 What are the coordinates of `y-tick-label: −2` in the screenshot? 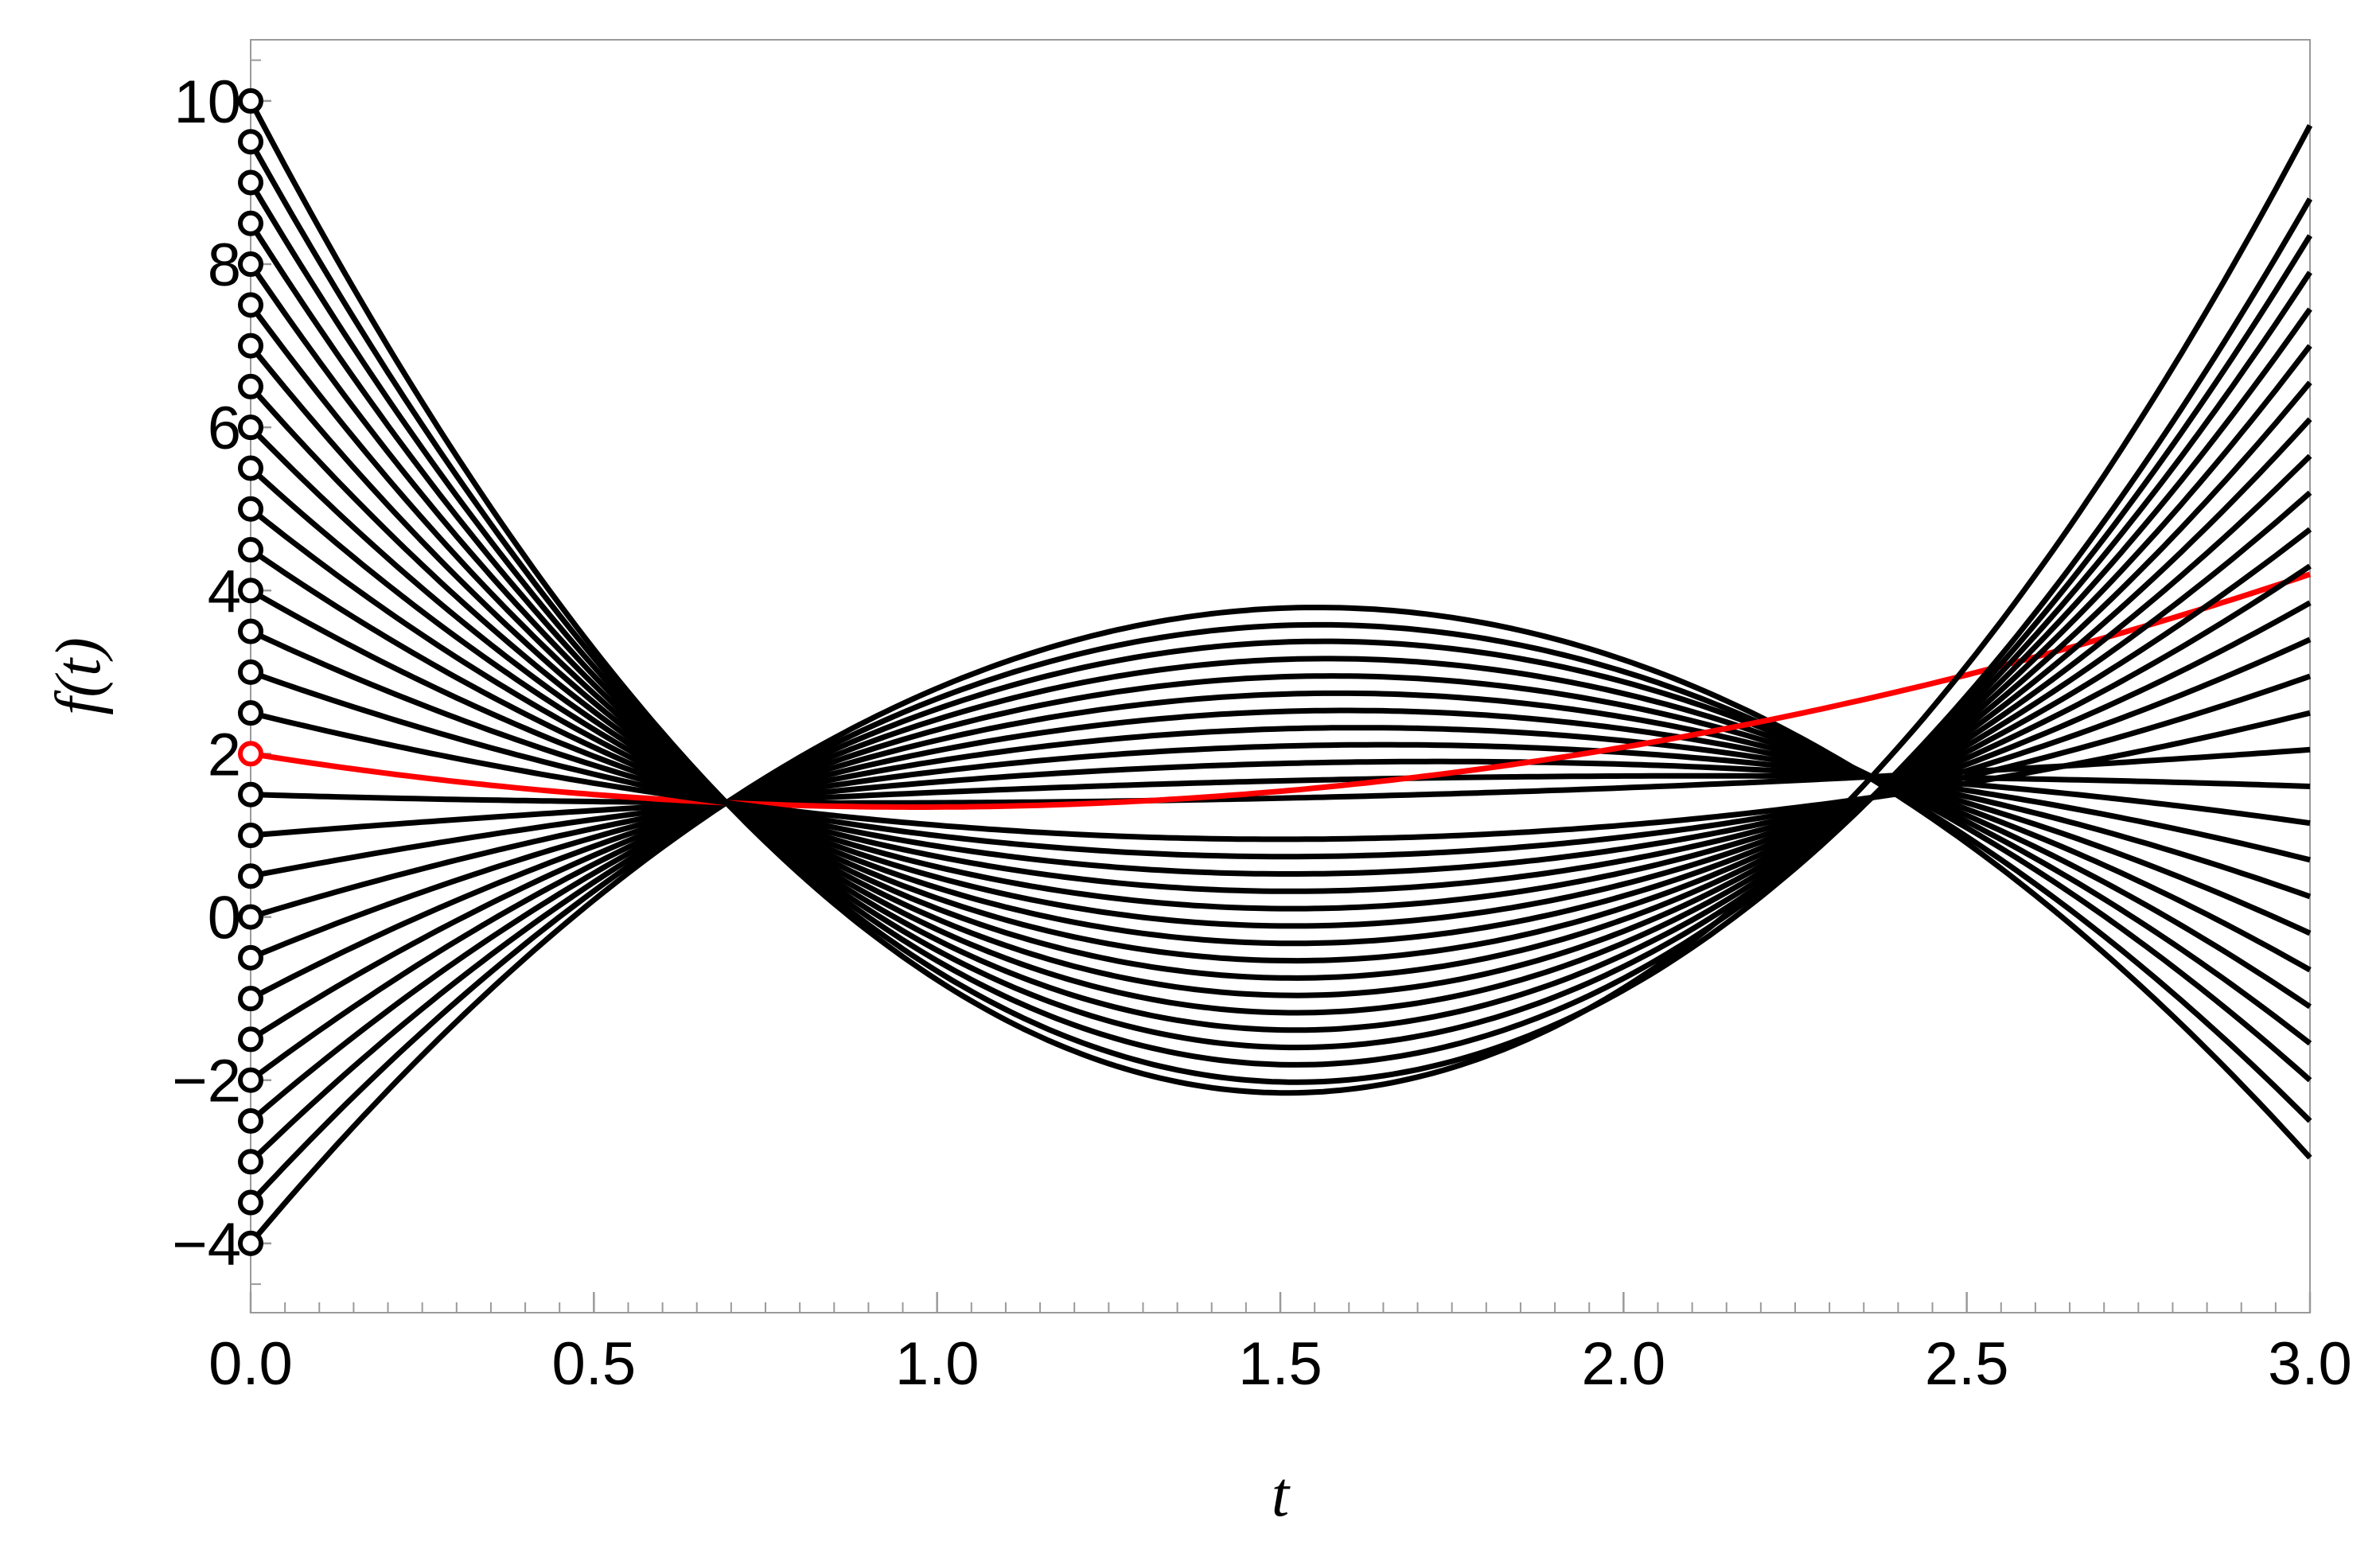 It's located at (206, 1081).